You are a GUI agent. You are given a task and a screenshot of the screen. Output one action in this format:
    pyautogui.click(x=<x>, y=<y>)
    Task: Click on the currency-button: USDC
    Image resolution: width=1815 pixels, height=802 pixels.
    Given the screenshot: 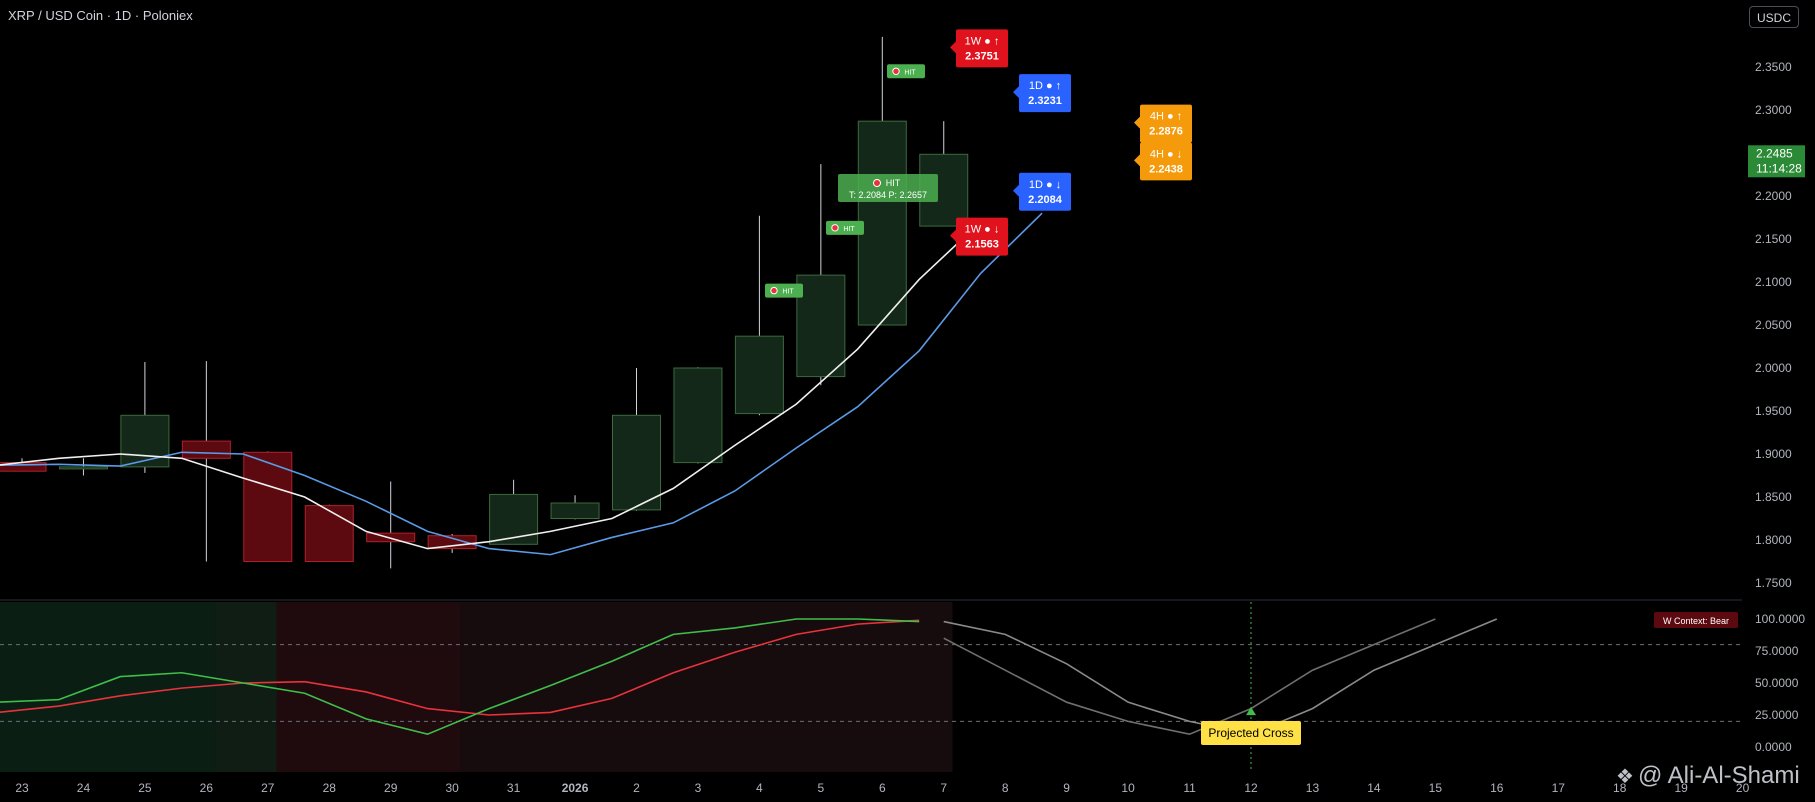 What is the action you would take?
    pyautogui.click(x=1774, y=17)
    